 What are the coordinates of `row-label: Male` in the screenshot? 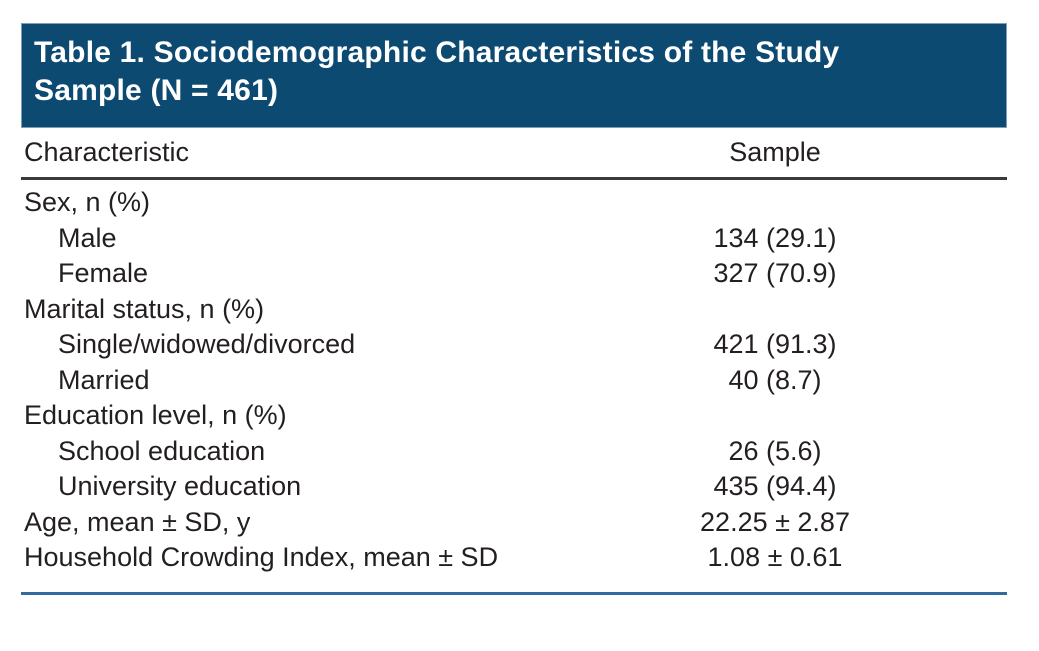 It's located at (87, 237).